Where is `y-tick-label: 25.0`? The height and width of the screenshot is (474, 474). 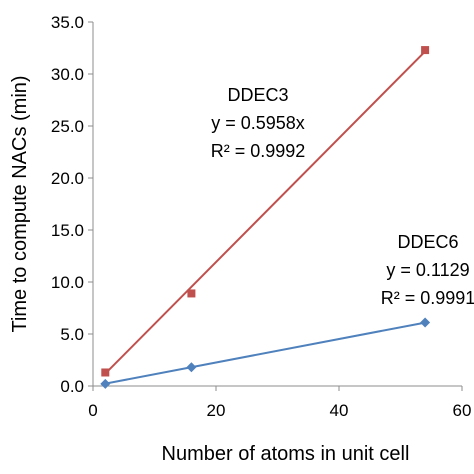 y-tick-label: 25.0 is located at coordinates (67, 126).